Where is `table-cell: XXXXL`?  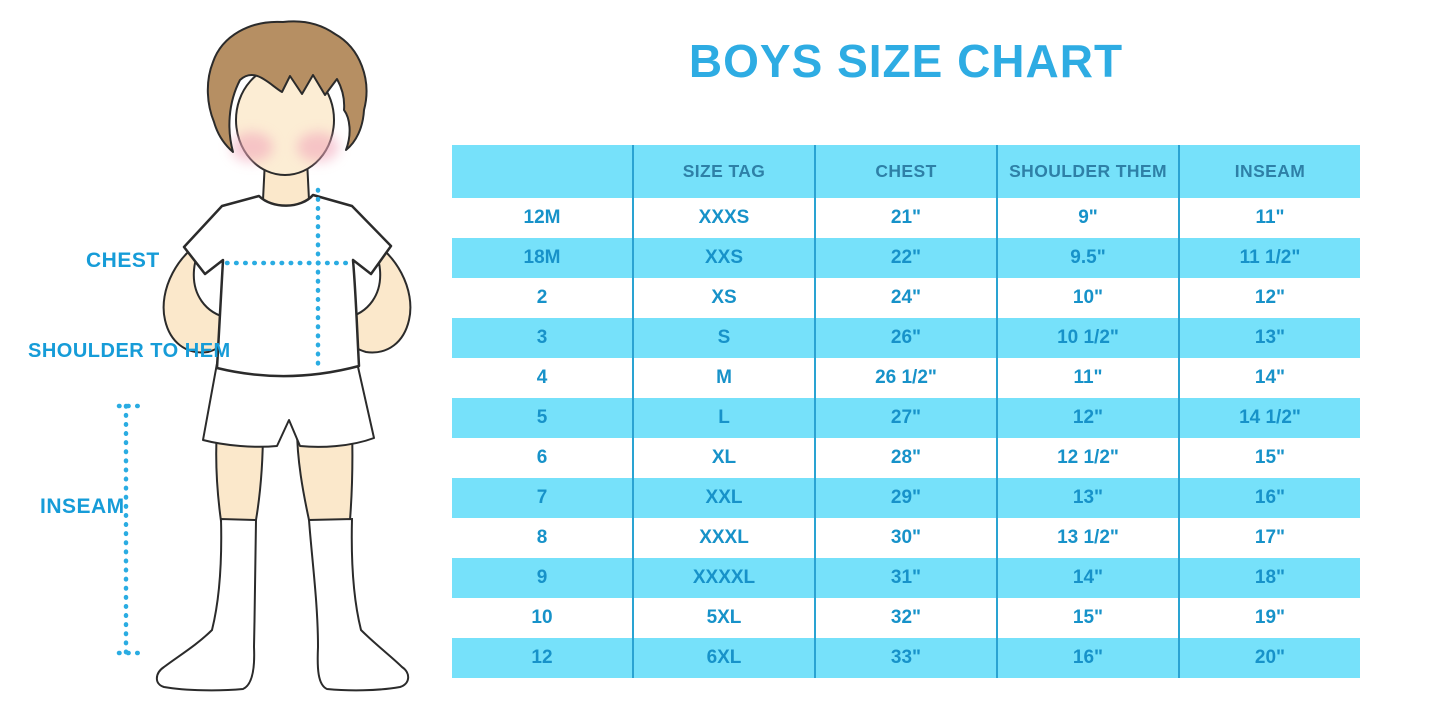
table-cell: XXXXL is located at coordinates (725, 578).